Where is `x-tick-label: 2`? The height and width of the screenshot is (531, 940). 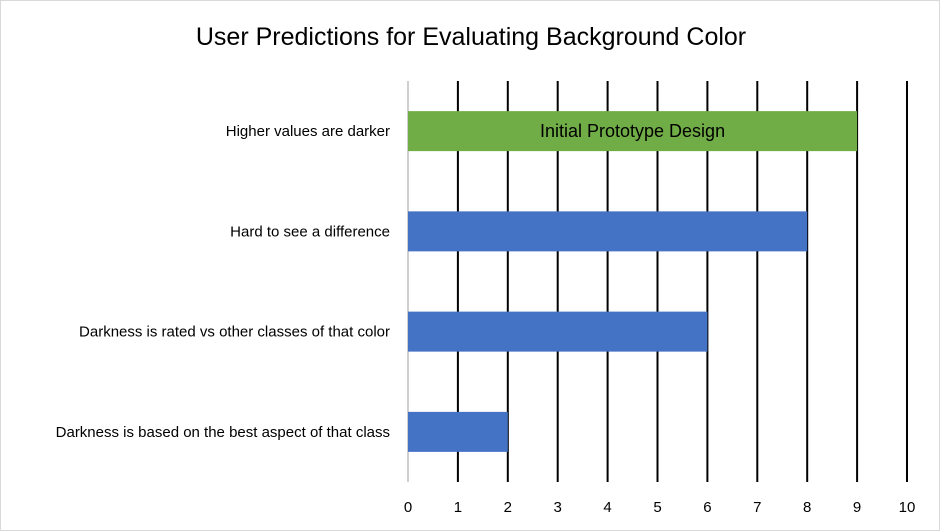
x-tick-label: 2 is located at coordinates (508, 507).